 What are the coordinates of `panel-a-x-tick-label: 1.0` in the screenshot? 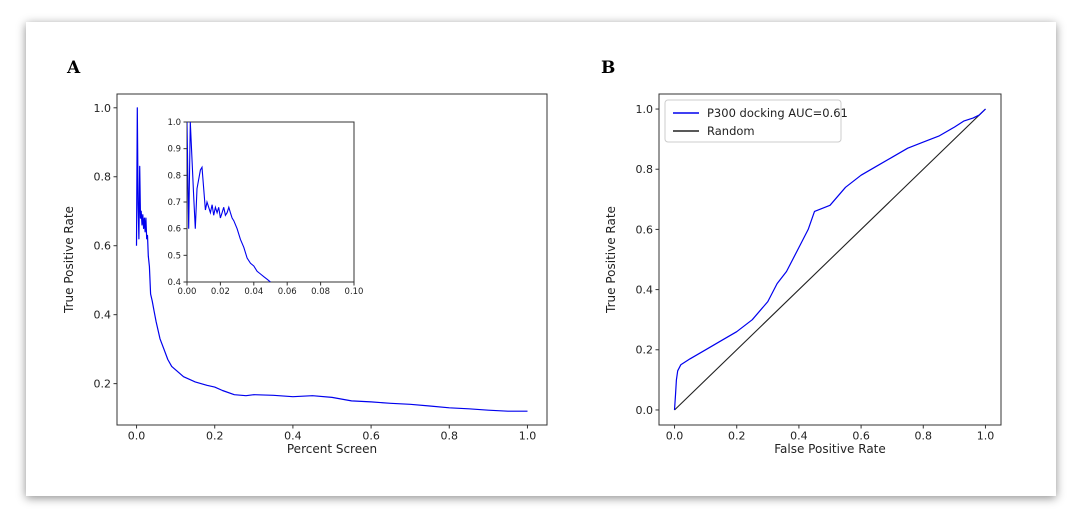 It's located at (528, 436).